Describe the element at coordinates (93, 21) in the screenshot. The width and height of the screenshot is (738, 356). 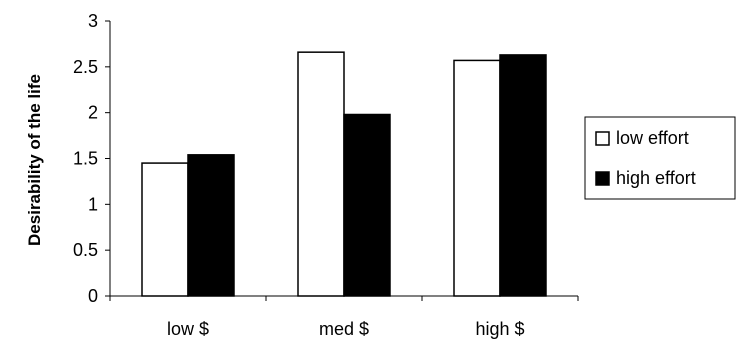
I see `y-tick-label: 3` at that location.